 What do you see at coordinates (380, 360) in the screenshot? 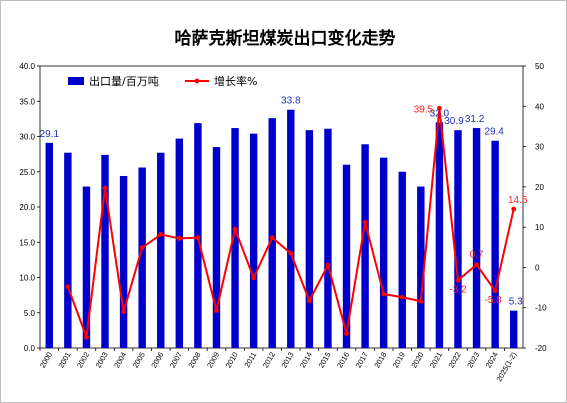
I see `x-tick-label: 2018` at bounding box center [380, 360].